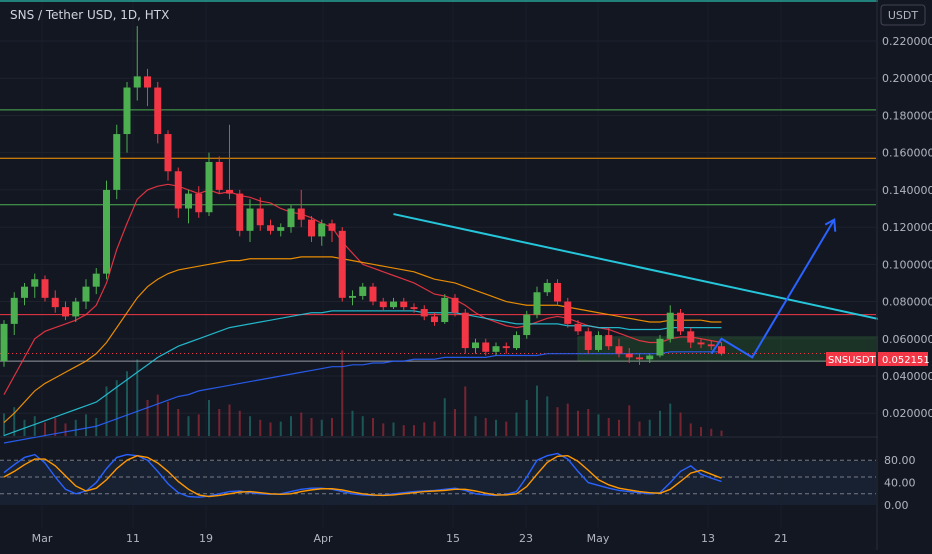 This screenshot has width=932, height=554. Describe the element at coordinates (907, 413) in the screenshot. I see `price-tick-label: 0.020000` at that location.